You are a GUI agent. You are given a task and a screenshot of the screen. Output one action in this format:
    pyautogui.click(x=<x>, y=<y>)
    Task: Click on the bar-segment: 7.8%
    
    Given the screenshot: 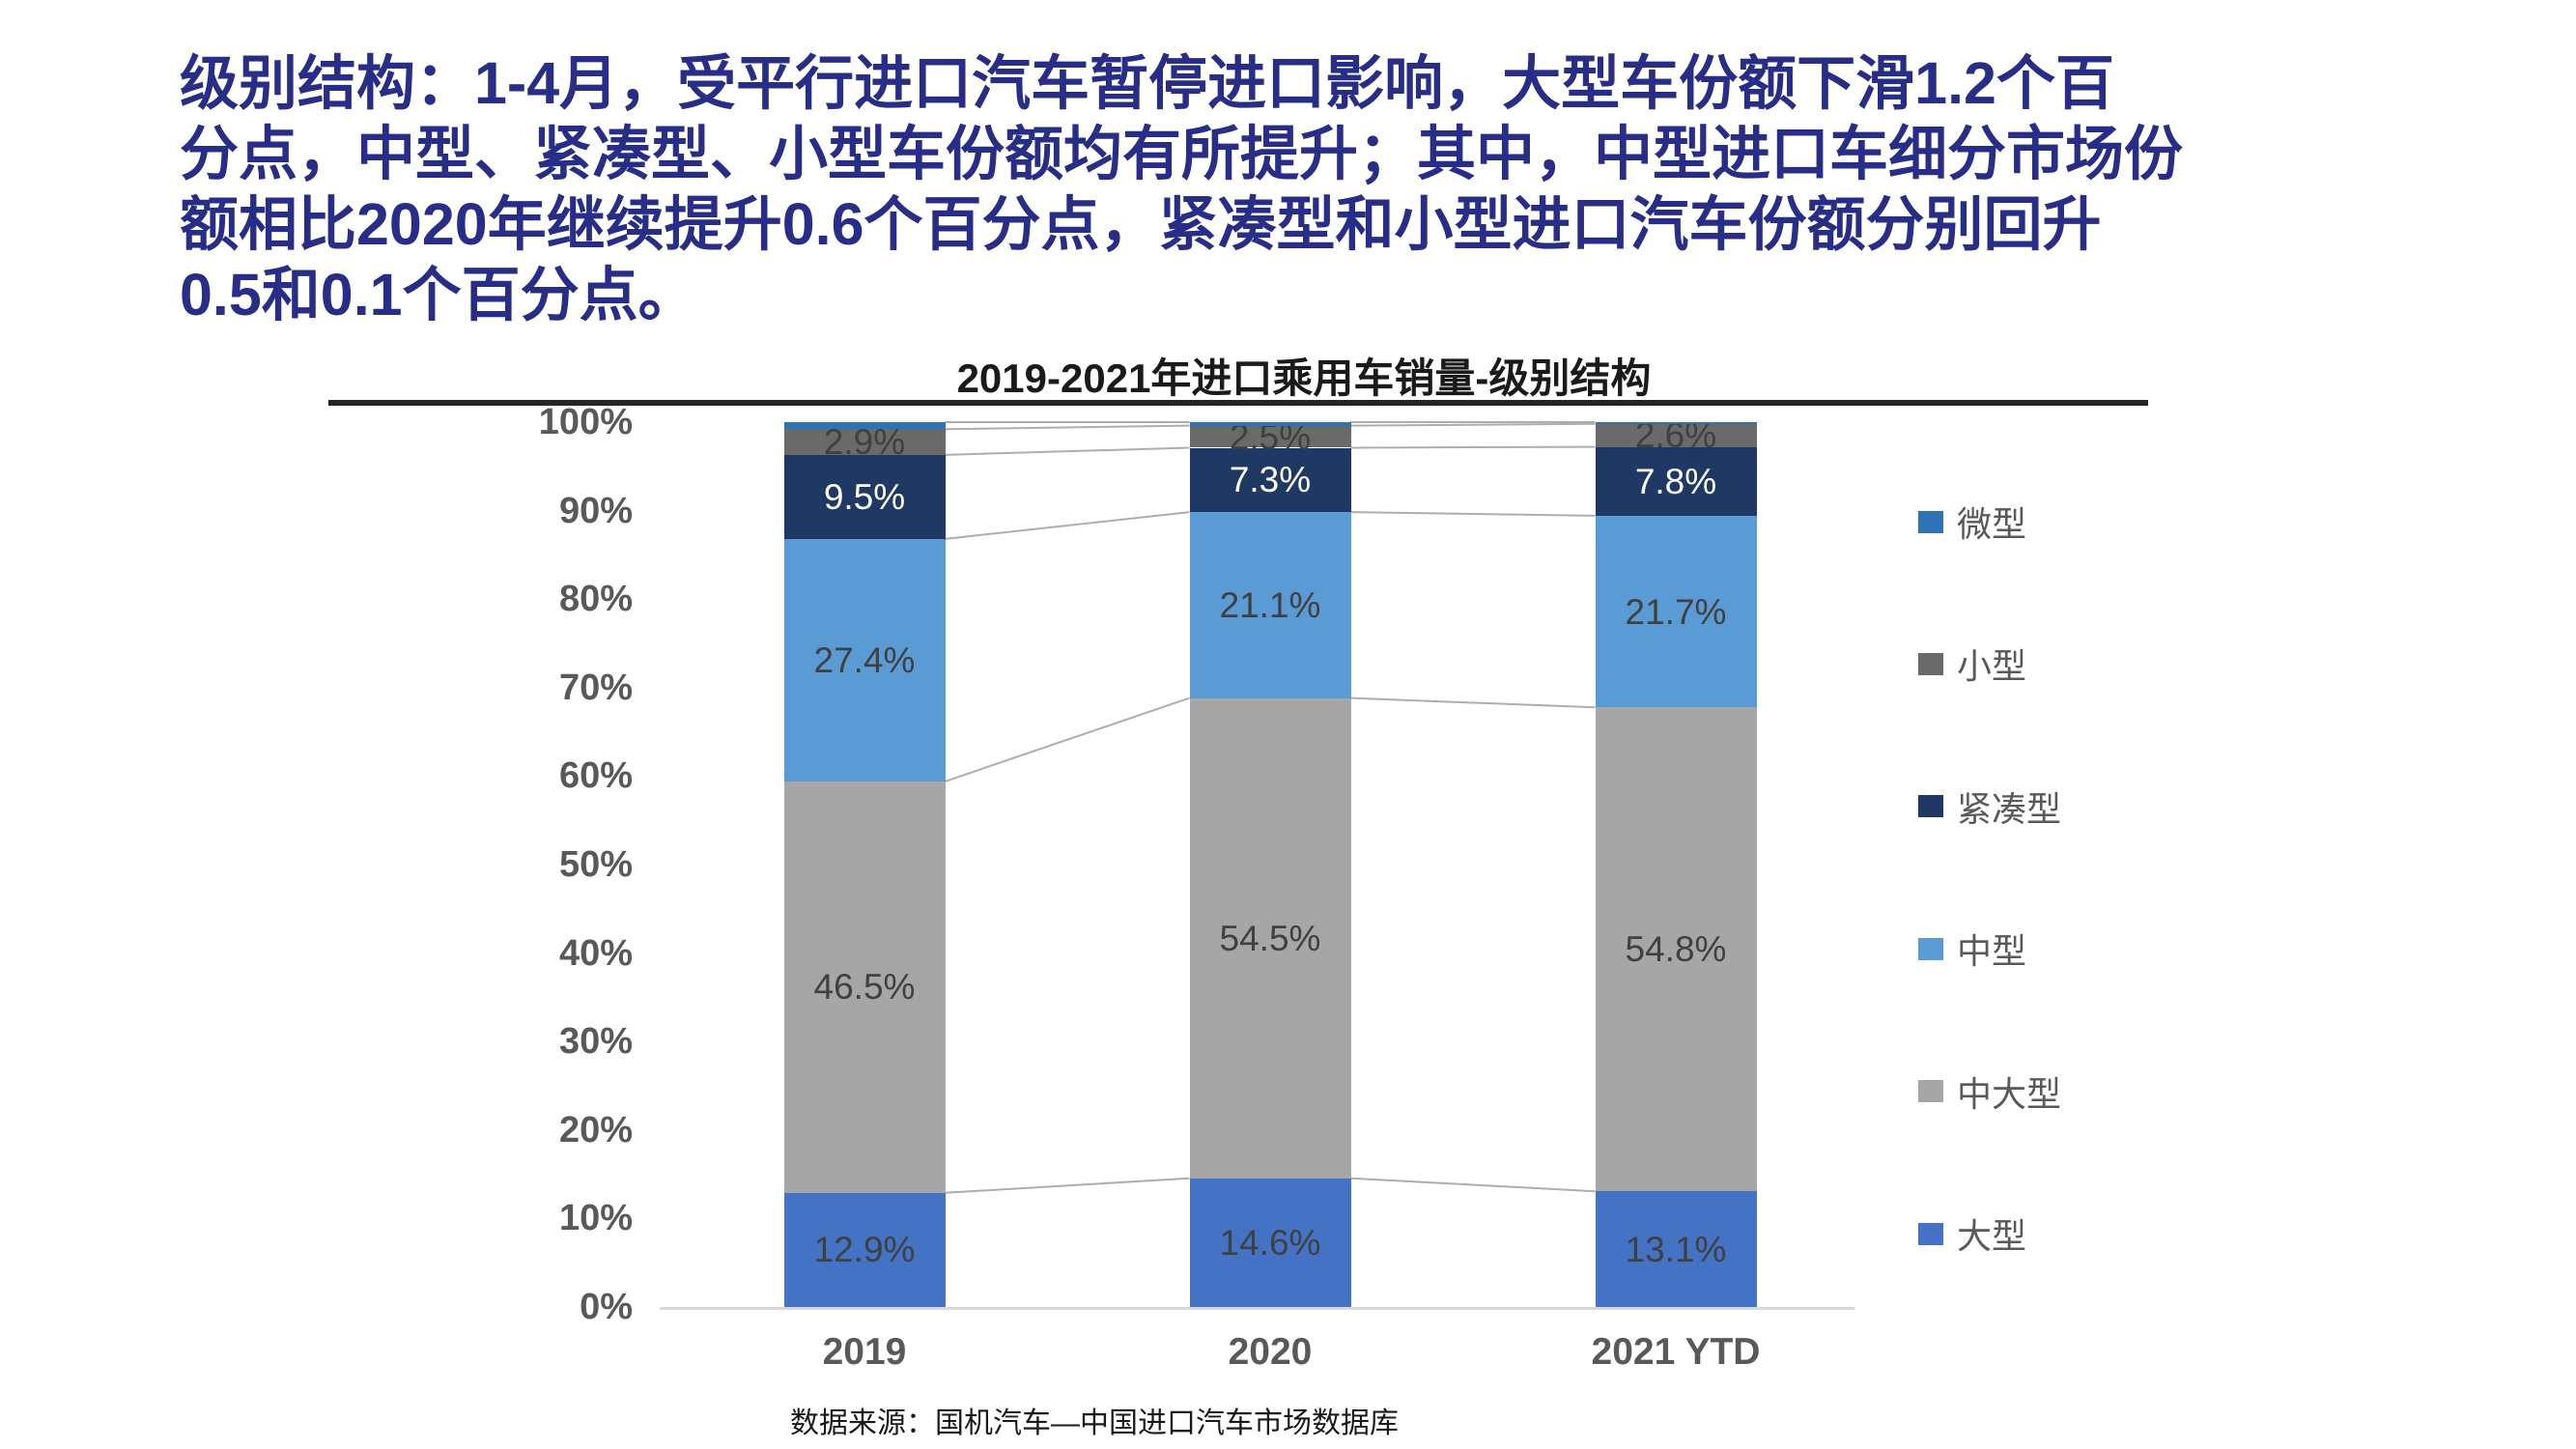 What is the action you would take?
    pyautogui.click(x=1676, y=481)
    